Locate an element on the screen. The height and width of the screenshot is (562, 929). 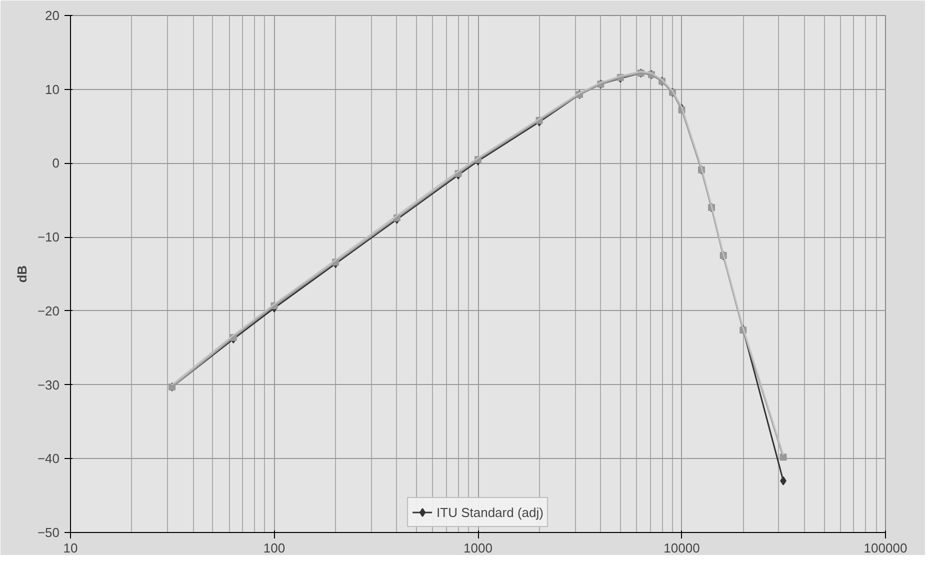
x-tick-label: 100000 is located at coordinates (886, 548).